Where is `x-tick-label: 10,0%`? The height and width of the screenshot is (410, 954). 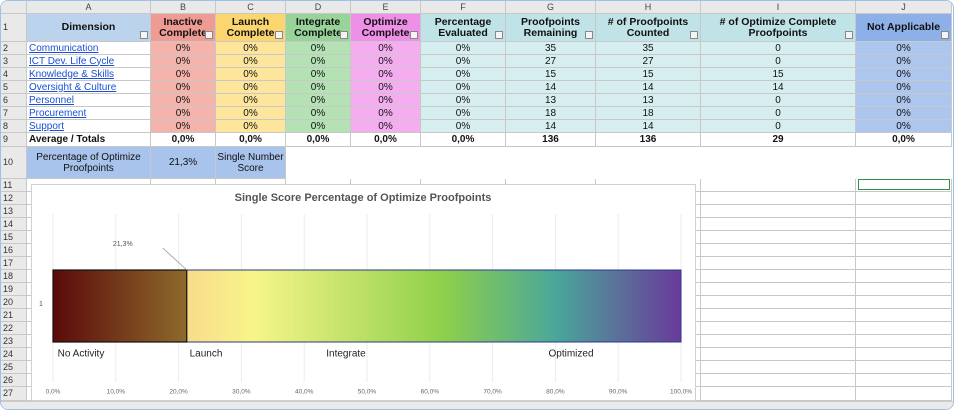
x-tick-label: 10,0% is located at coordinates (116, 392).